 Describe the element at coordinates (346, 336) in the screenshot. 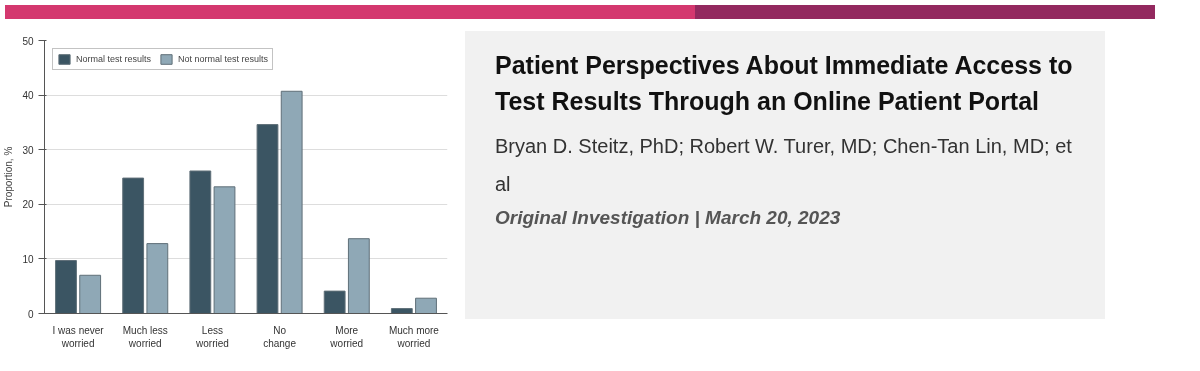

I see `x-tick-label: More worried` at that location.